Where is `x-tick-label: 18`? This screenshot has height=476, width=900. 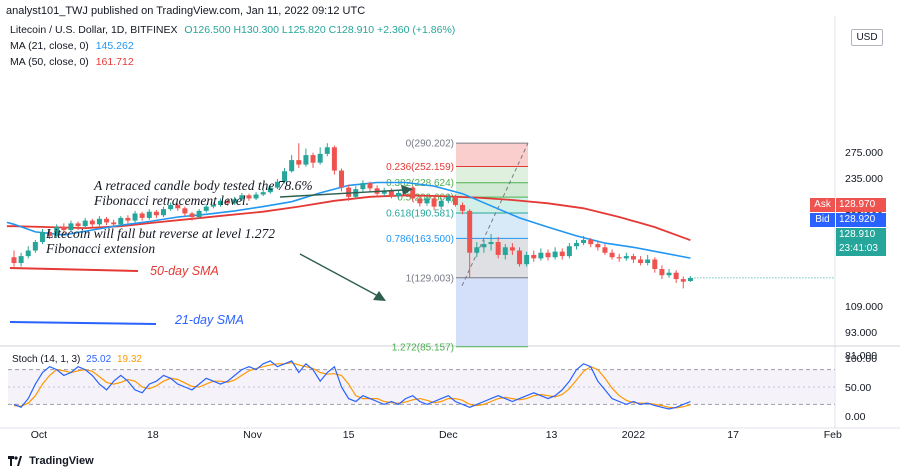
x-tick-label: 18 is located at coordinates (153, 435).